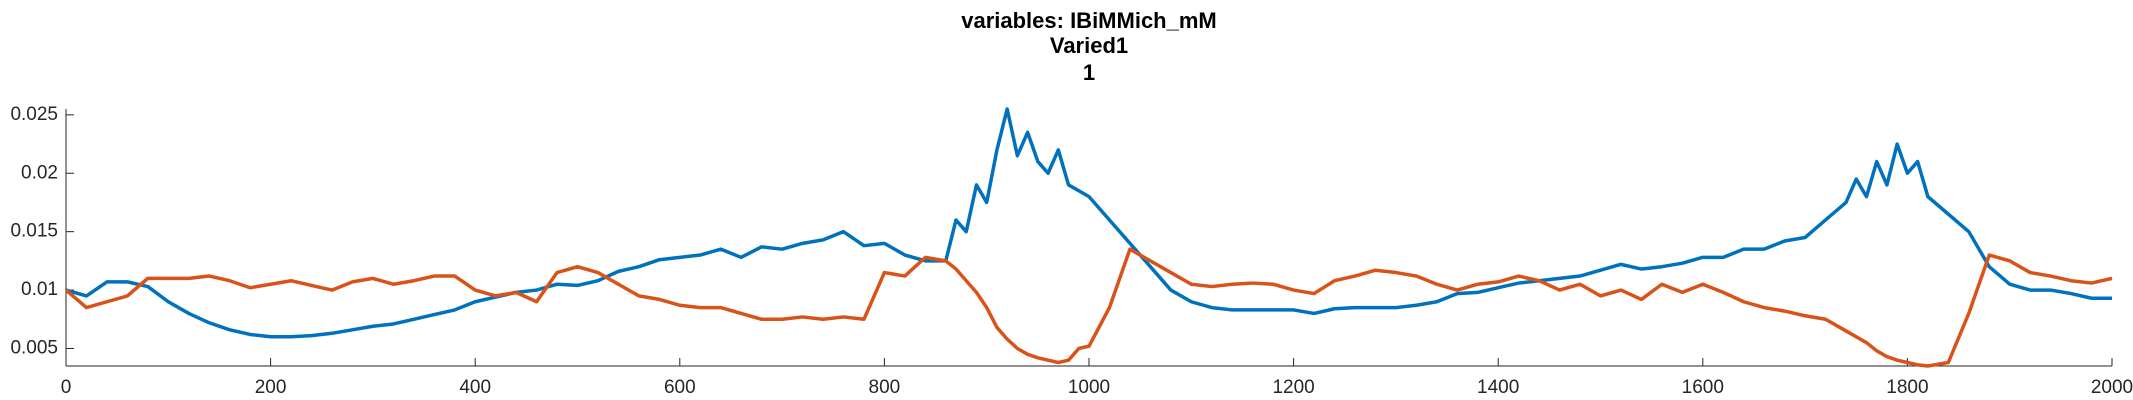 The image size is (2133, 400). Describe the element at coordinates (39, 289) in the screenshot. I see `y-tick-label: 0.01` at that location.